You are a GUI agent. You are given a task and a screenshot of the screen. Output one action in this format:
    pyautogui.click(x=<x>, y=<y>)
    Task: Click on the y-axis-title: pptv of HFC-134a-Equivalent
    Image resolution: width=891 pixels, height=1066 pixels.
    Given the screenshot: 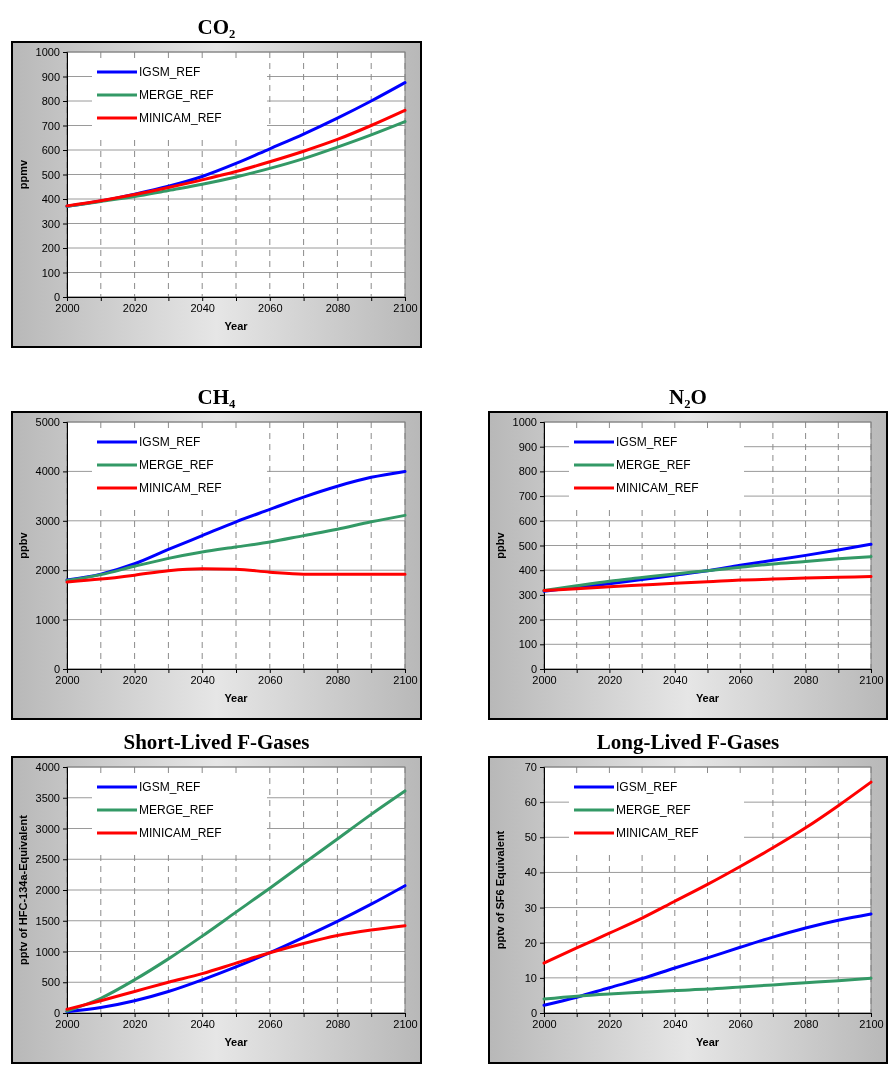 What is the action you would take?
    pyautogui.click(x=23, y=889)
    